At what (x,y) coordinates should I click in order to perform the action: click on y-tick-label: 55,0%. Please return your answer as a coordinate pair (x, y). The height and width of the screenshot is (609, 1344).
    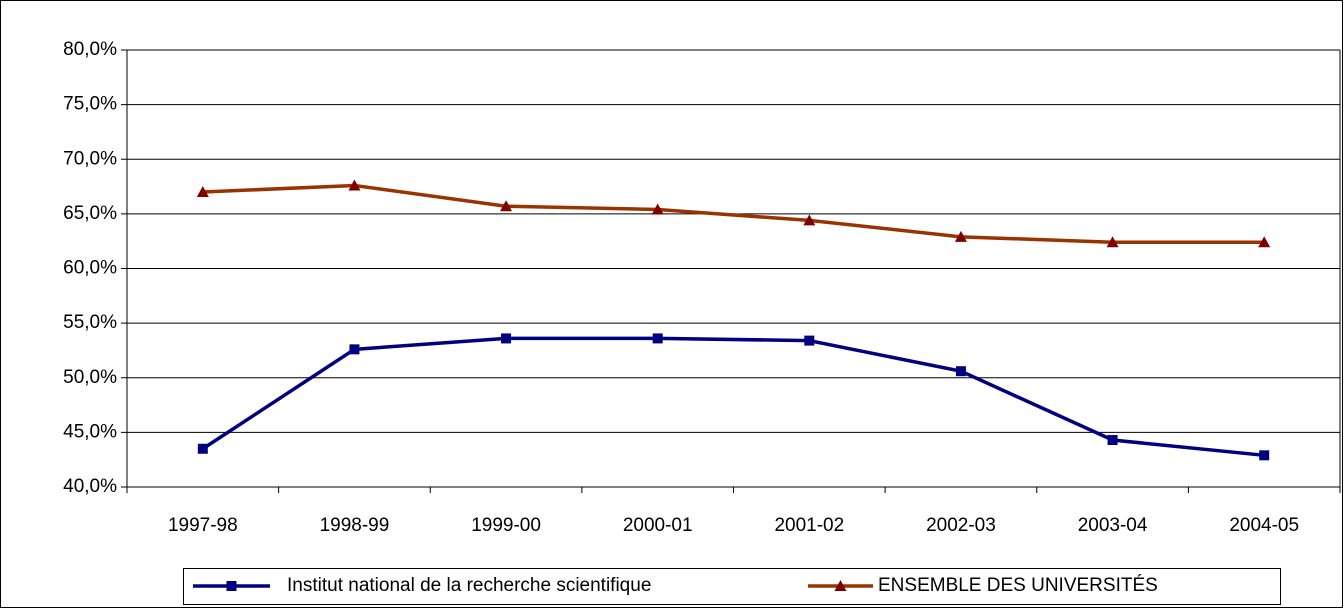
    Looking at the image, I should click on (90, 322).